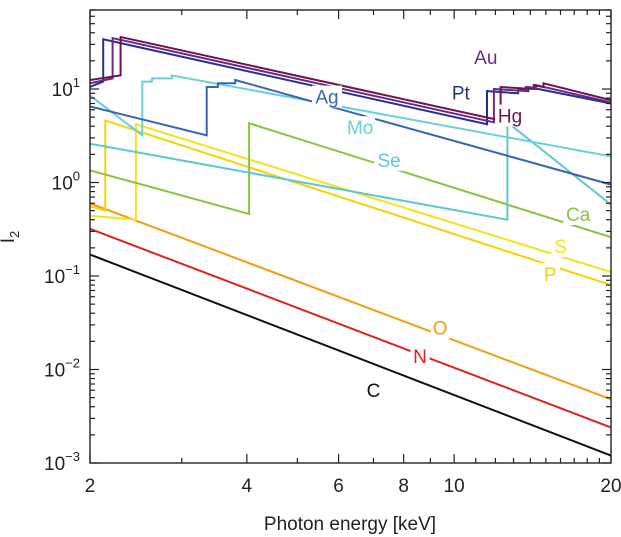  I want to click on series-label-bg-p, so click(550, 274).